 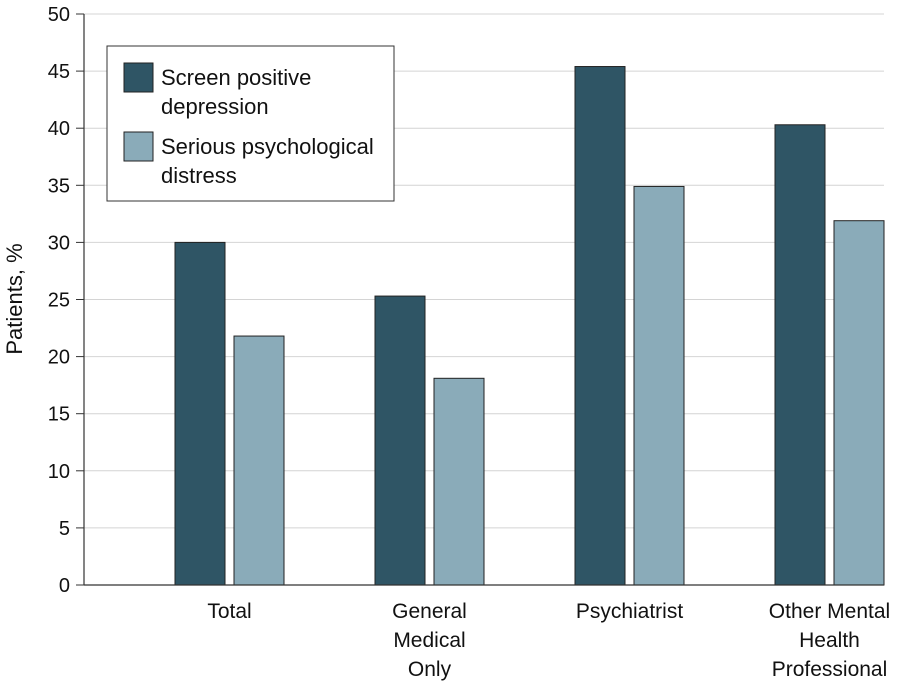 What do you see at coordinates (59, 243) in the screenshot?
I see `y-tick-label: 30` at bounding box center [59, 243].